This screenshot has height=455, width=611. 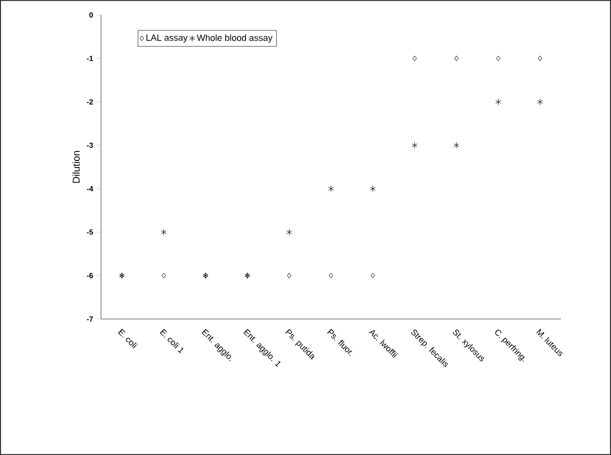 What do you see at coordinates (172, 341) in the screenshot?
I see `x-tick-label: E. coli 1` at bounding box center [172, 341].